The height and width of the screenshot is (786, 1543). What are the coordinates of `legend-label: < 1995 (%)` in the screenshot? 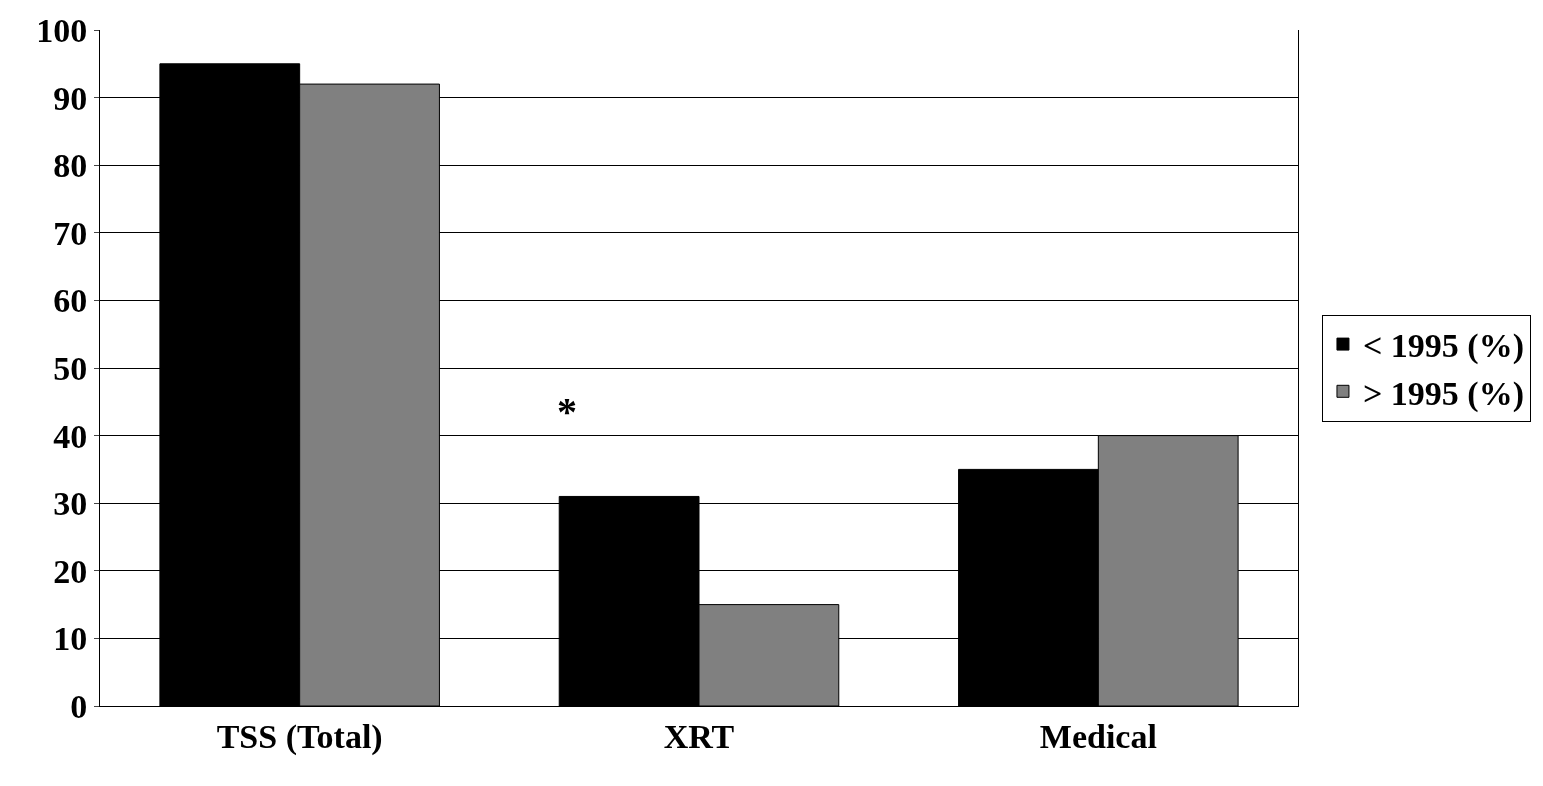 It's located at (1443, 346).